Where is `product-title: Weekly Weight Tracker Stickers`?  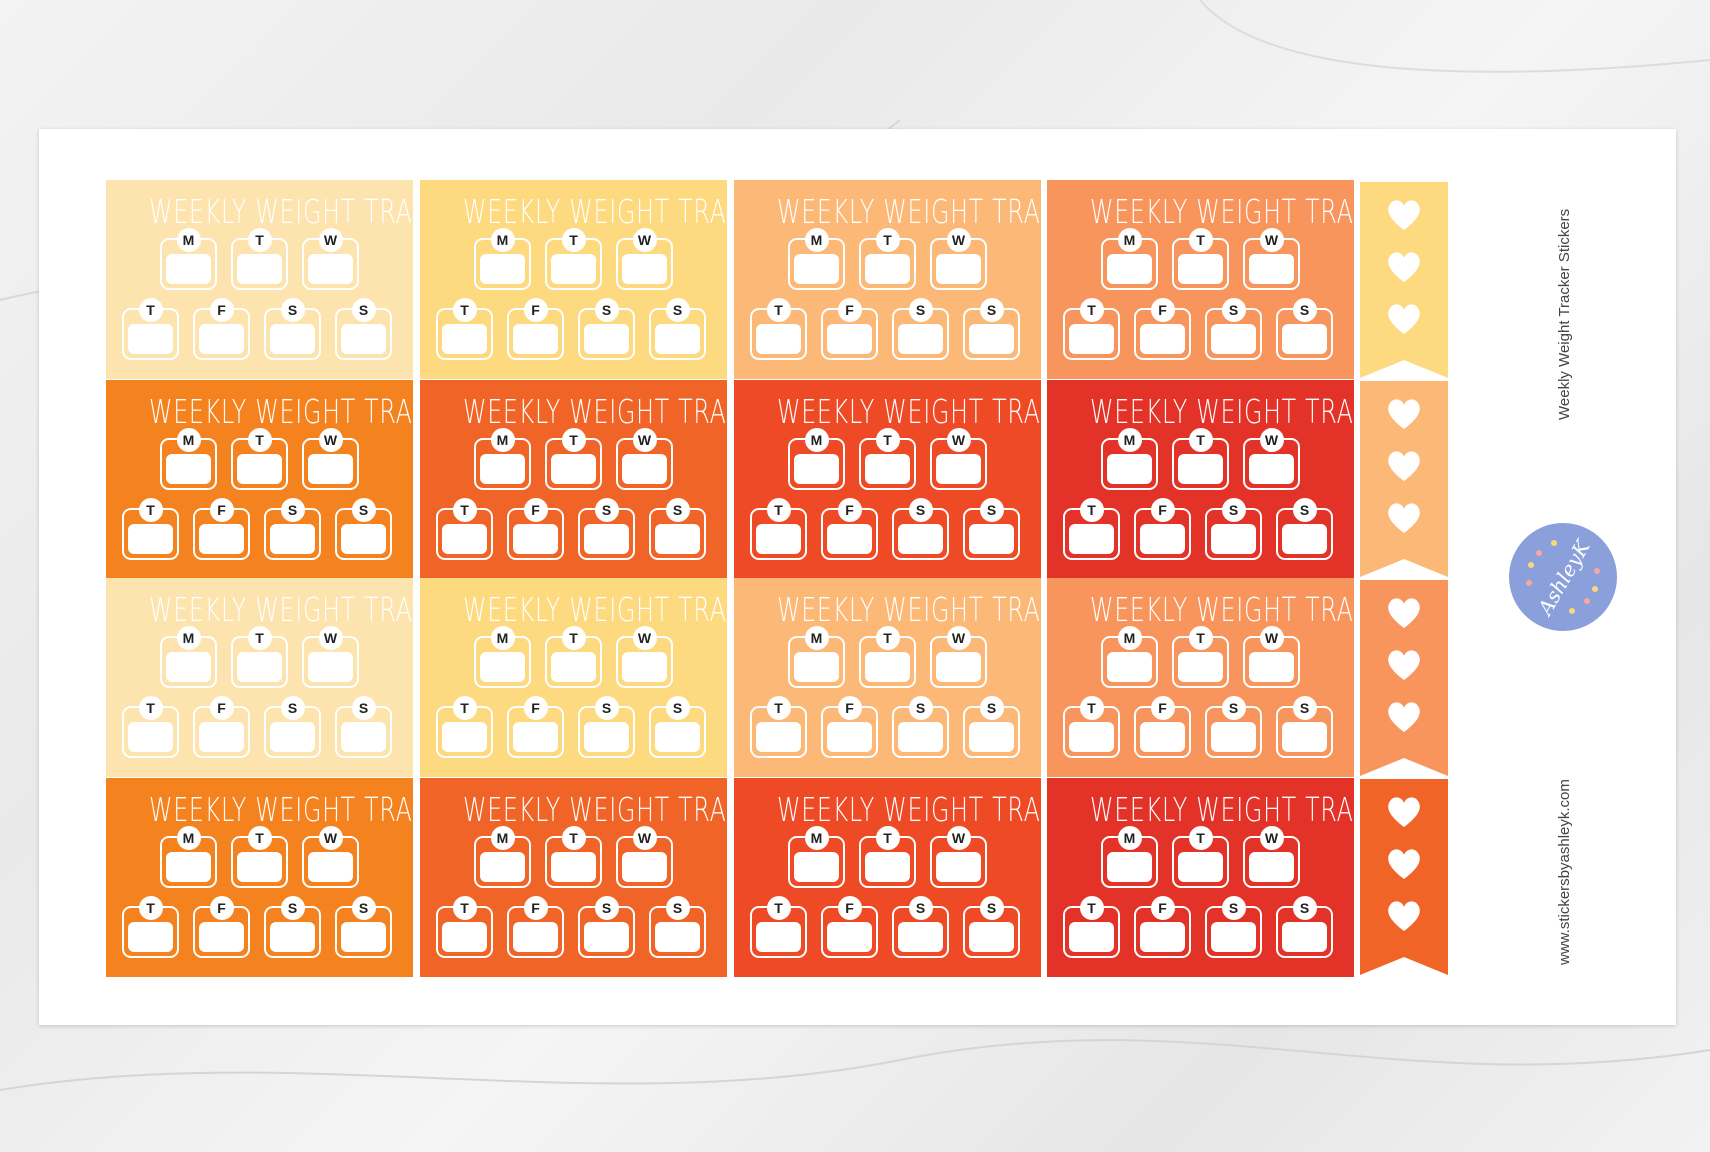
product-title: Weekly Weight Tracker Stickers is located at coordinates (1564, 314).